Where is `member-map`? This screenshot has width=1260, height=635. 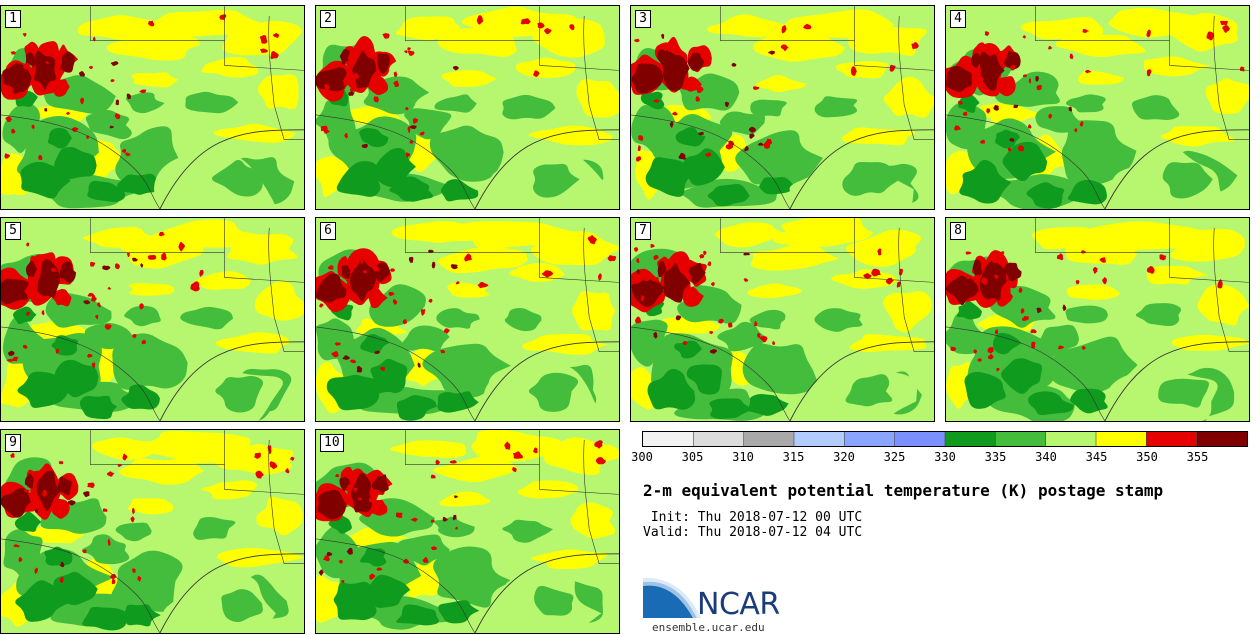 member-map is located at coordinates (152, 319).